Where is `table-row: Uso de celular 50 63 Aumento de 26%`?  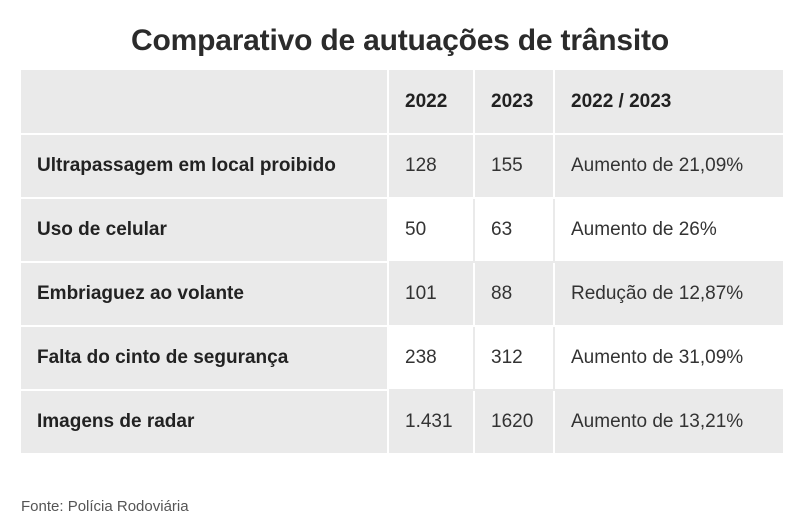 table-row: Uso de celular 50 63 Aumento de 26% is located at coordinates (402, 231).